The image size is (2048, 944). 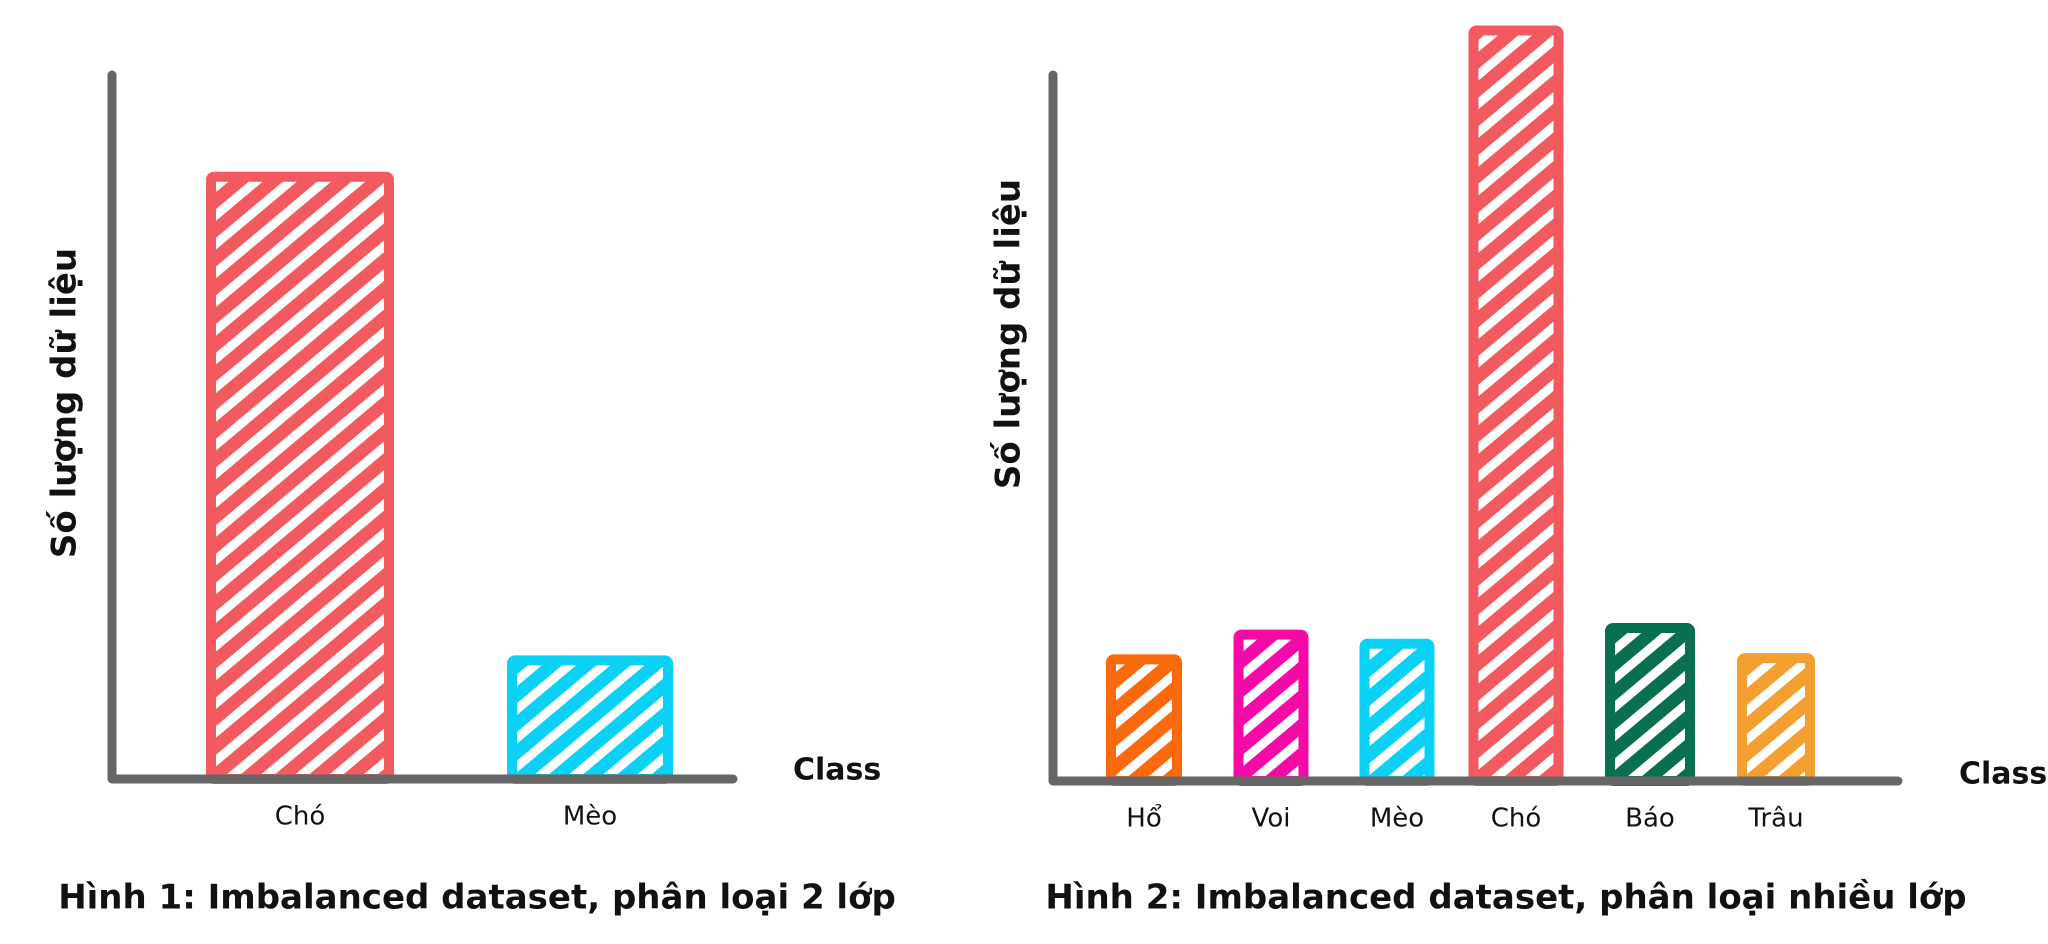 I want to click on x-tick-label: Voi, so click(x=1271, y=819).